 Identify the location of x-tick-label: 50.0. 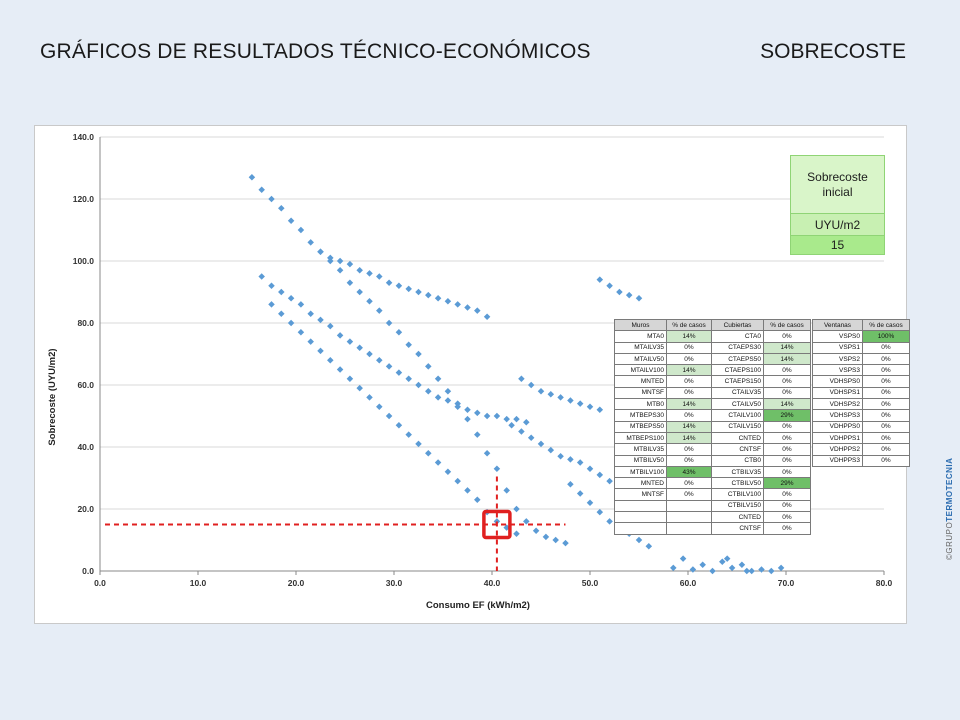
(590, 583).